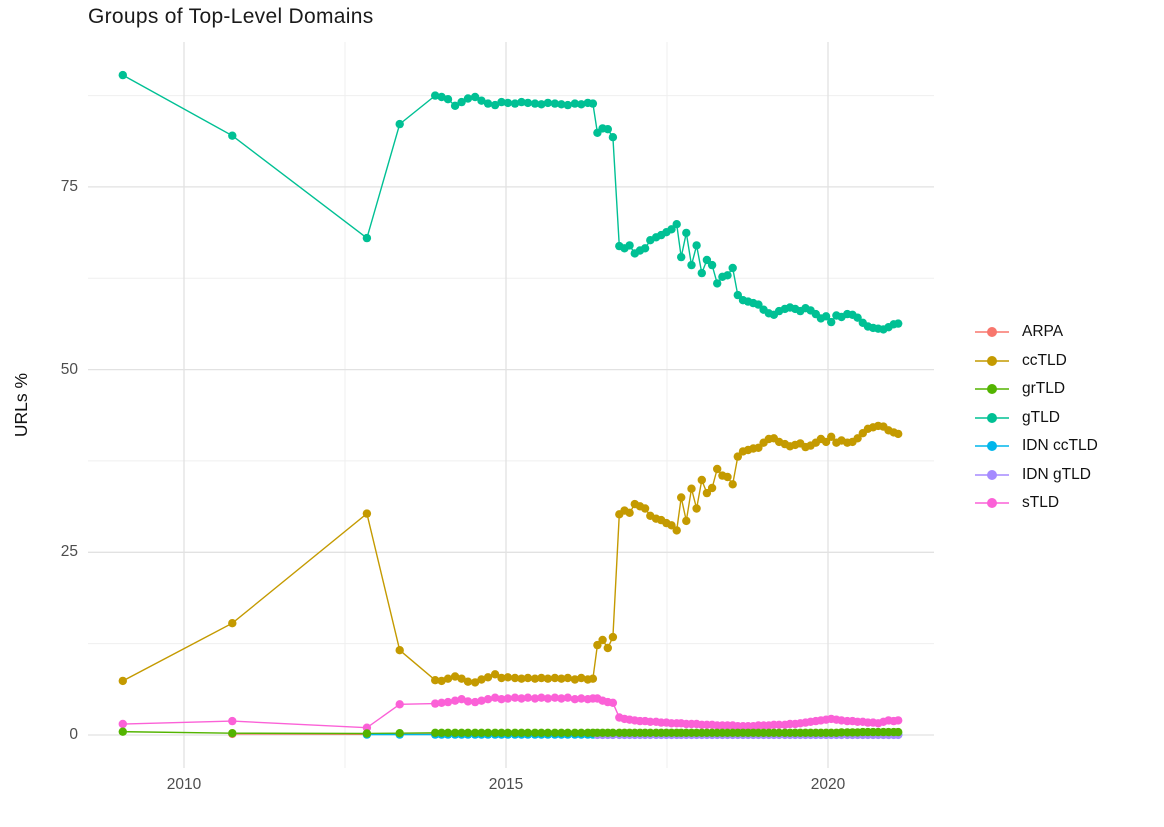 Image resolution: width=1164 pixels, height=827 pixels. Describe the element at coordinates (1043, 332) in the screenshot. I see `legend-item-label: ARPA` at that location.